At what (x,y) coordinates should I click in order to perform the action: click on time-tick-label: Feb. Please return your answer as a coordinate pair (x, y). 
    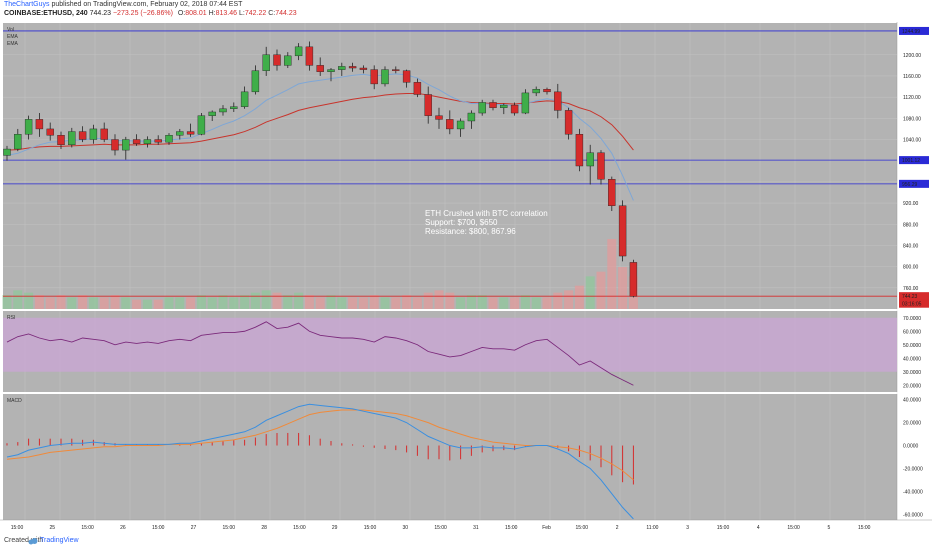
    Looking at the image, I should click on (546, 528).